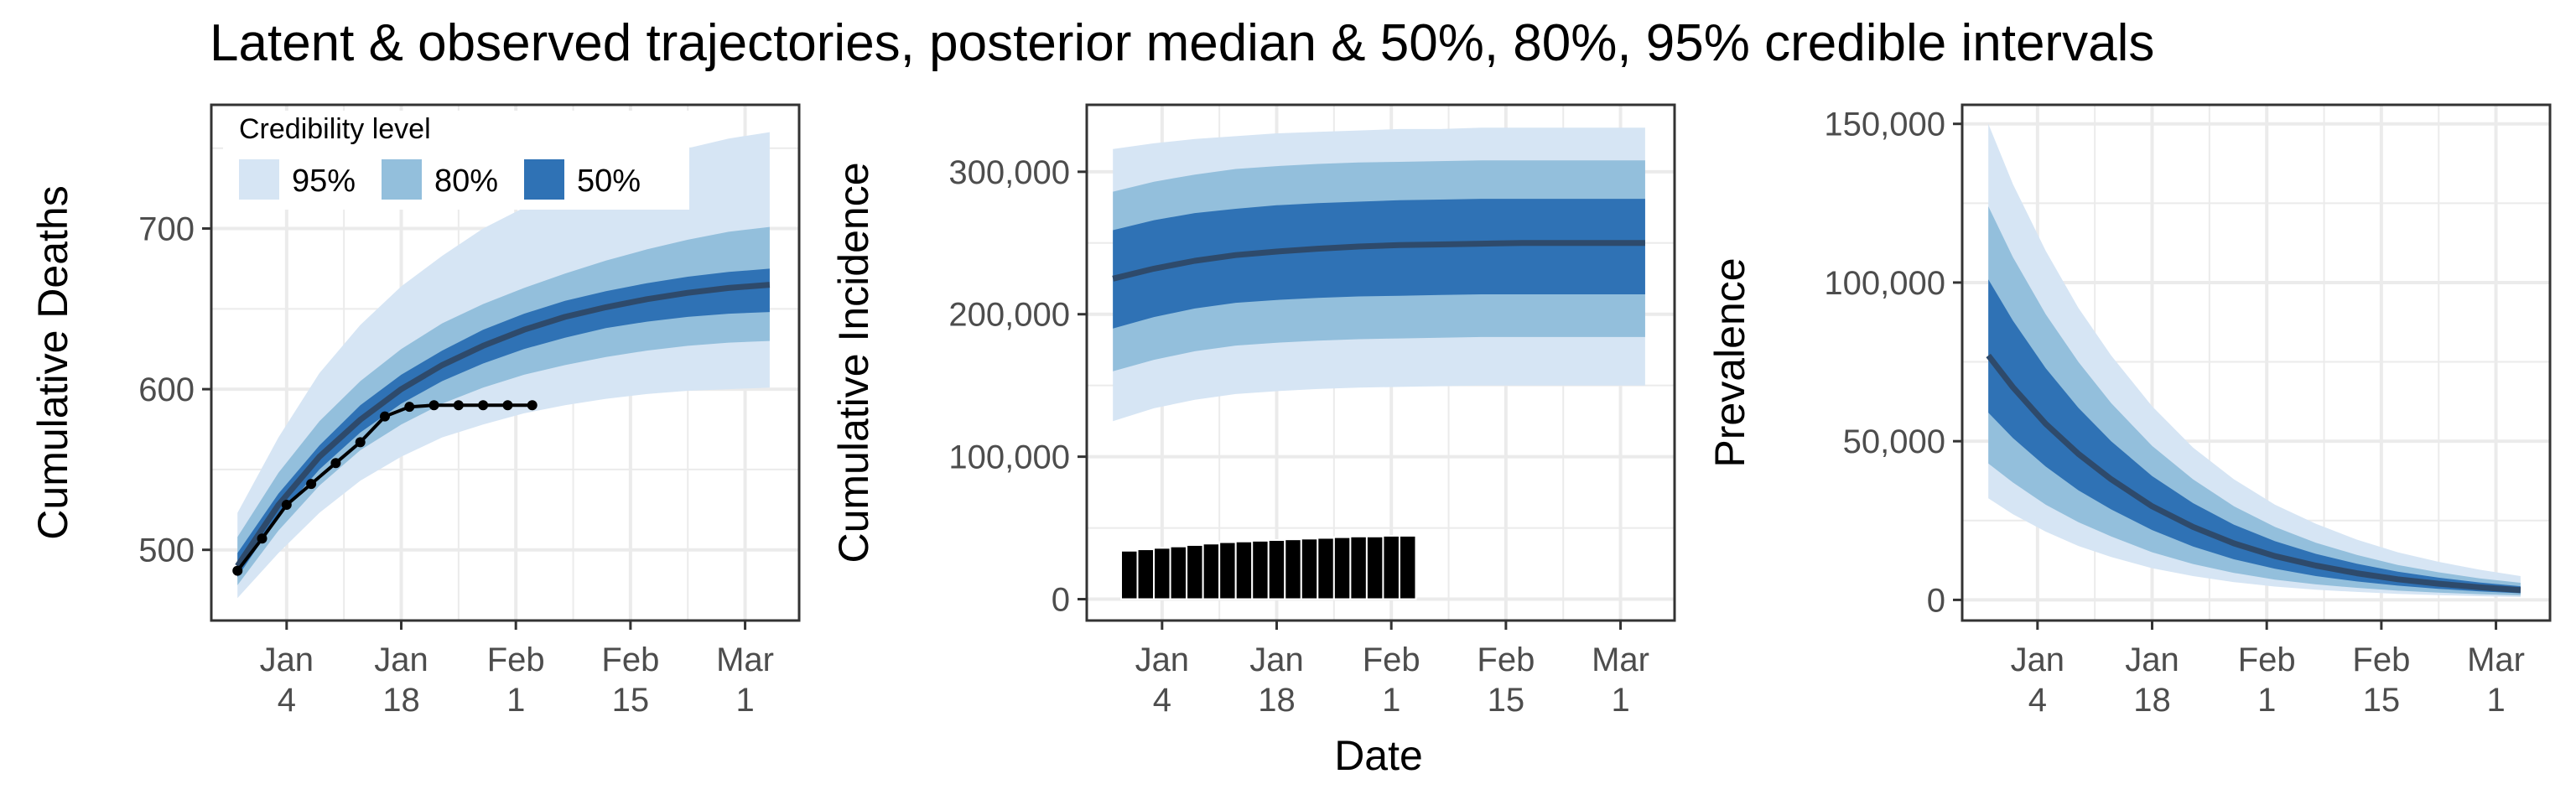 This screenshot has height=805, width=2576. I want to click on y-tick-label: 300,000, so click(1009, 172).